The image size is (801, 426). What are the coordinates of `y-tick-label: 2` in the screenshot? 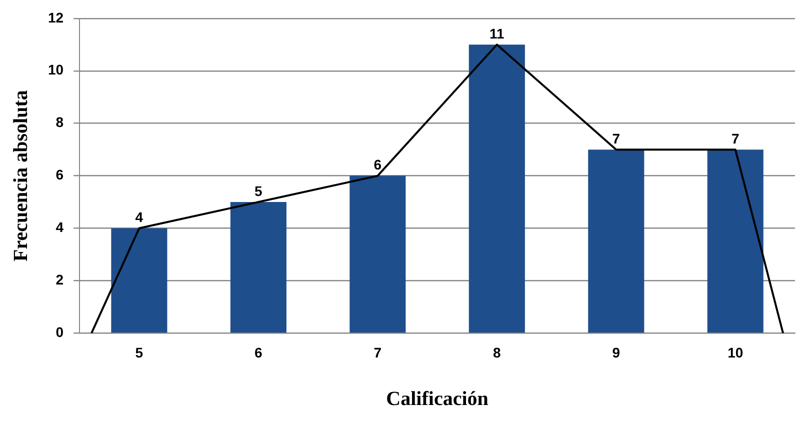 It's located at (60, 280).